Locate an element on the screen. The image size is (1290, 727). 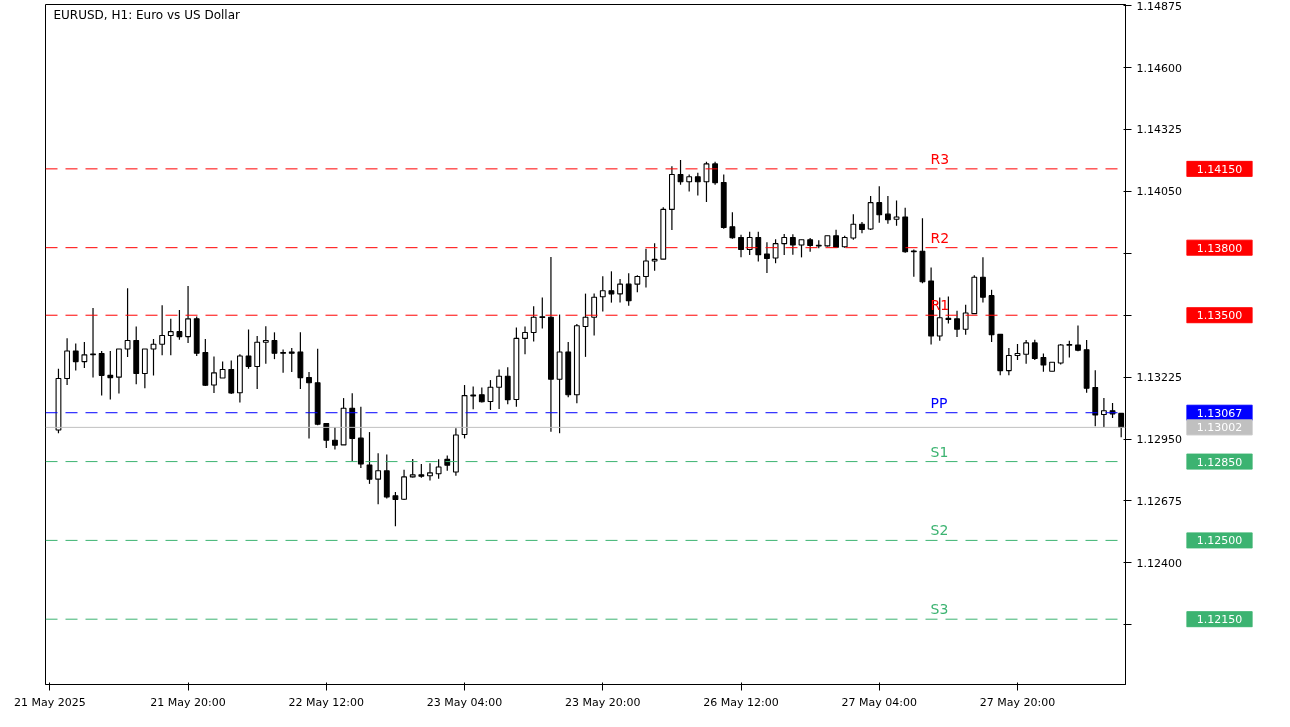
y-tick-label: 1.13225 is located at coordinates (1159, 378).